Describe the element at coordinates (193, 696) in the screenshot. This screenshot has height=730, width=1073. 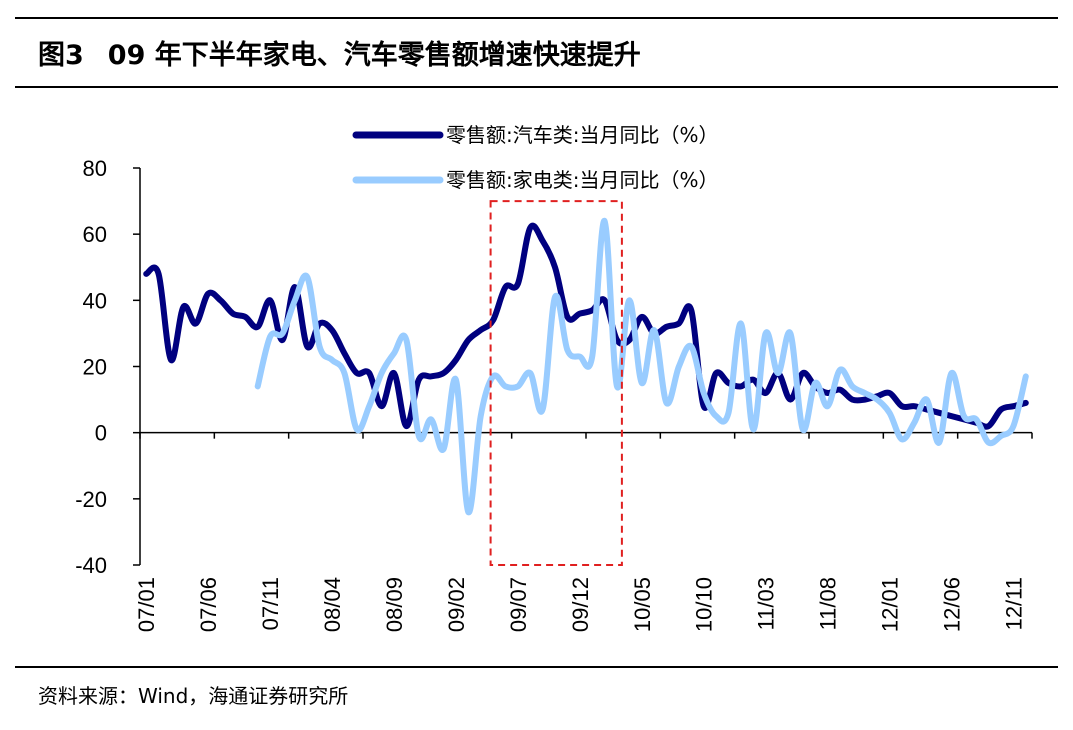
I see `source-note: 资料来源：Wind，海通证券研究所` at that location.